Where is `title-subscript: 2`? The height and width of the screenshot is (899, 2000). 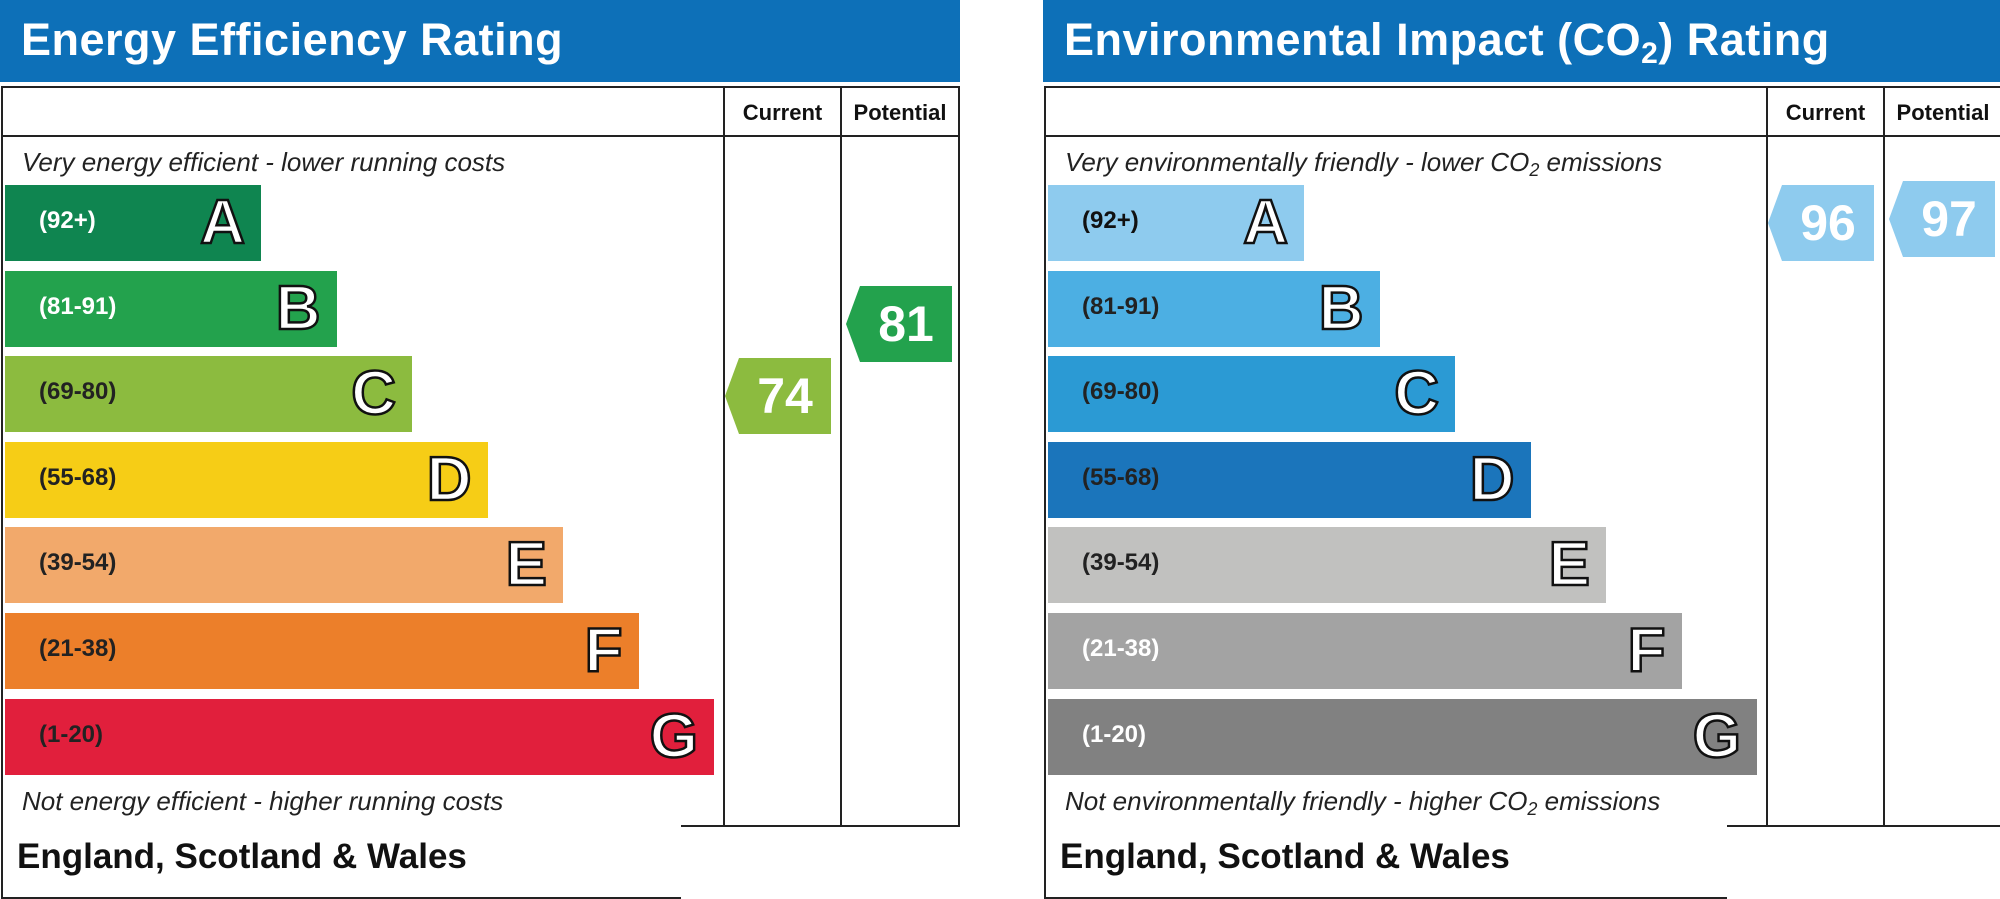 title-subscript: 2 is located at coordinates (1650, 53).